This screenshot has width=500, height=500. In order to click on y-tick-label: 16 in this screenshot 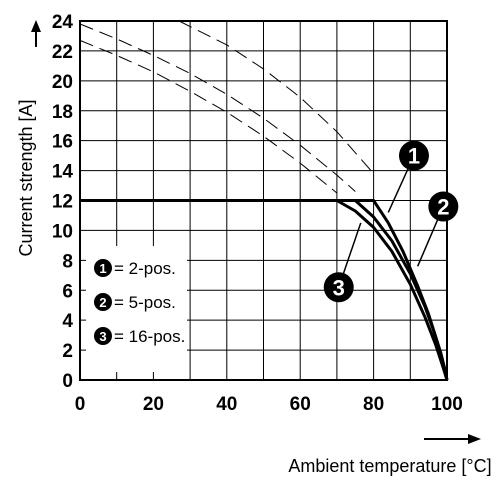, I will do `click(62, 142)`.